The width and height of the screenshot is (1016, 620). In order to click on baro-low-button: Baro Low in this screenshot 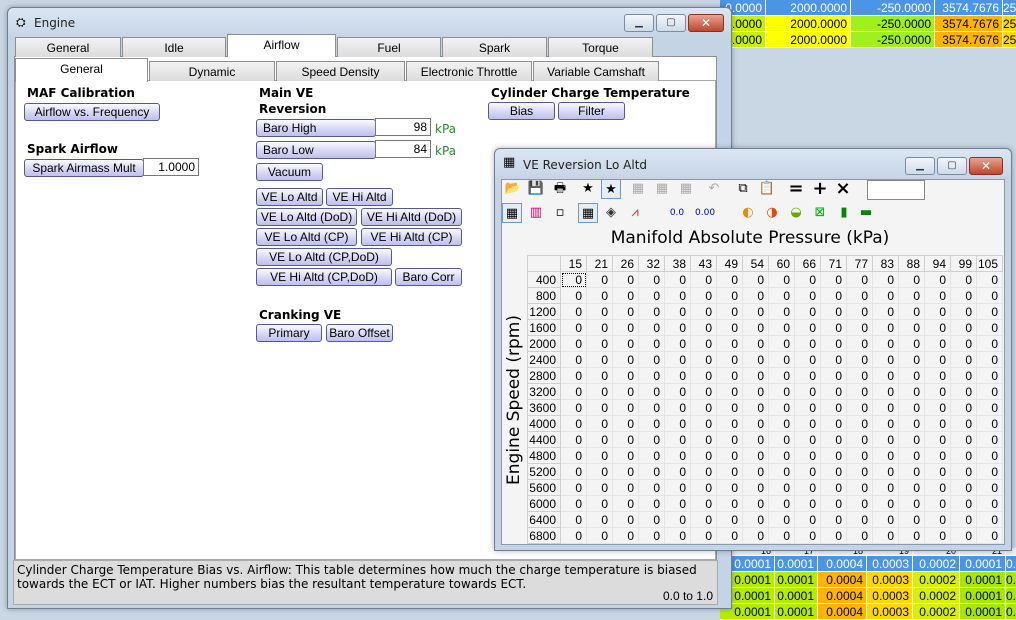, I will do `click(316, 150)`.